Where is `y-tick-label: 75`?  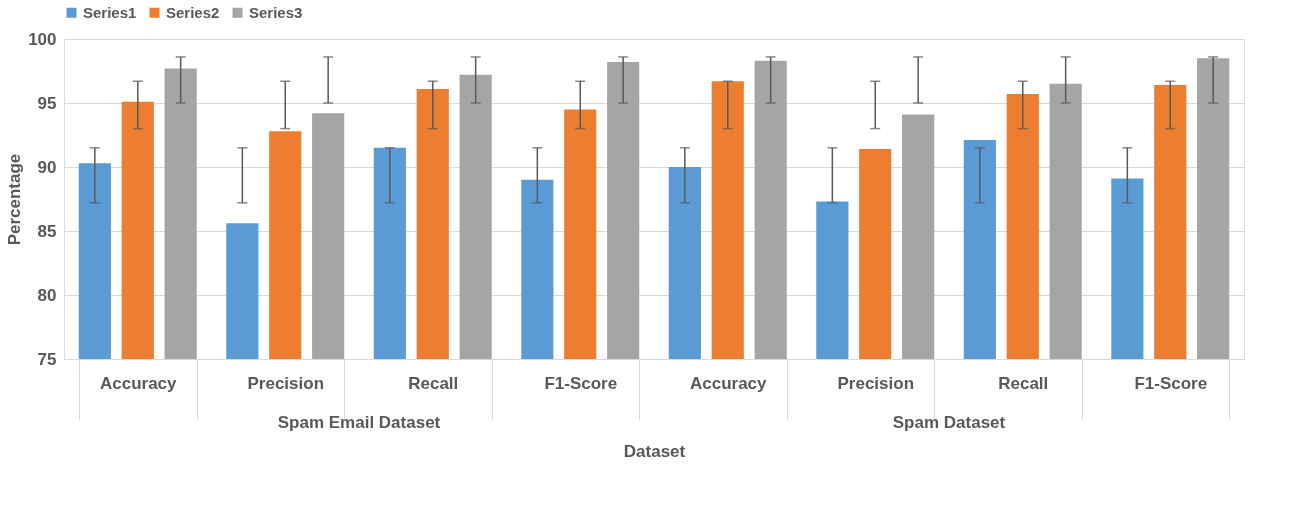
y-tick-label: 75 is located at coordinates (47, 359).